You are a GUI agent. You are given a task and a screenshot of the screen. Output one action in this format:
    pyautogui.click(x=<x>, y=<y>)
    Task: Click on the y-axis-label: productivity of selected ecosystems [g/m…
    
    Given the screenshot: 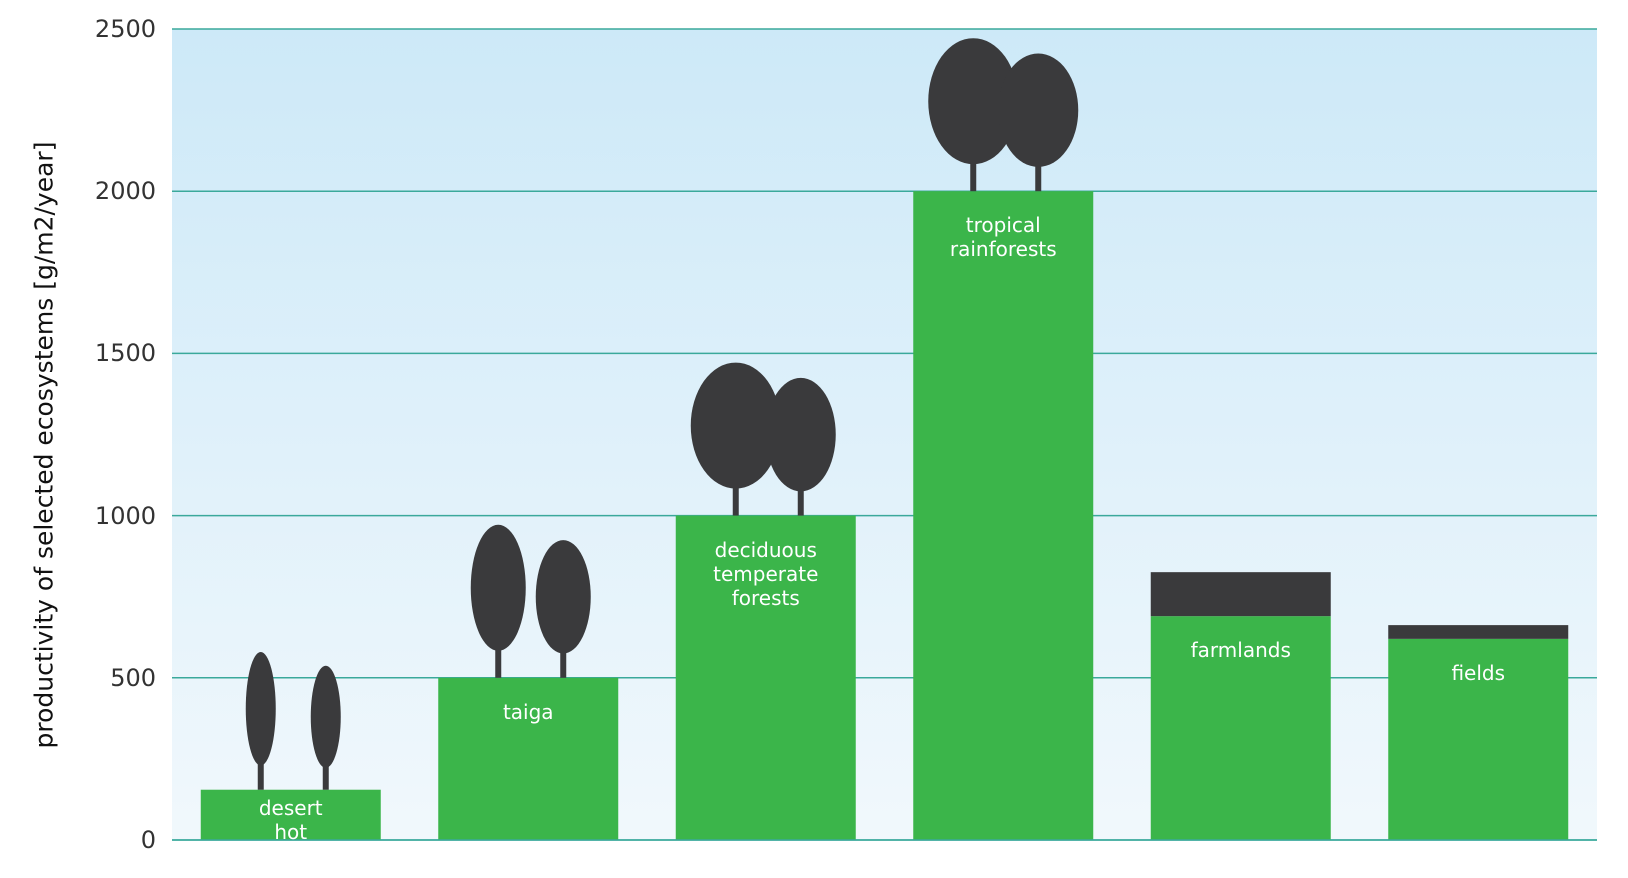 What is the action you would take?
    pyautogui.click(x=44, y=445)
    